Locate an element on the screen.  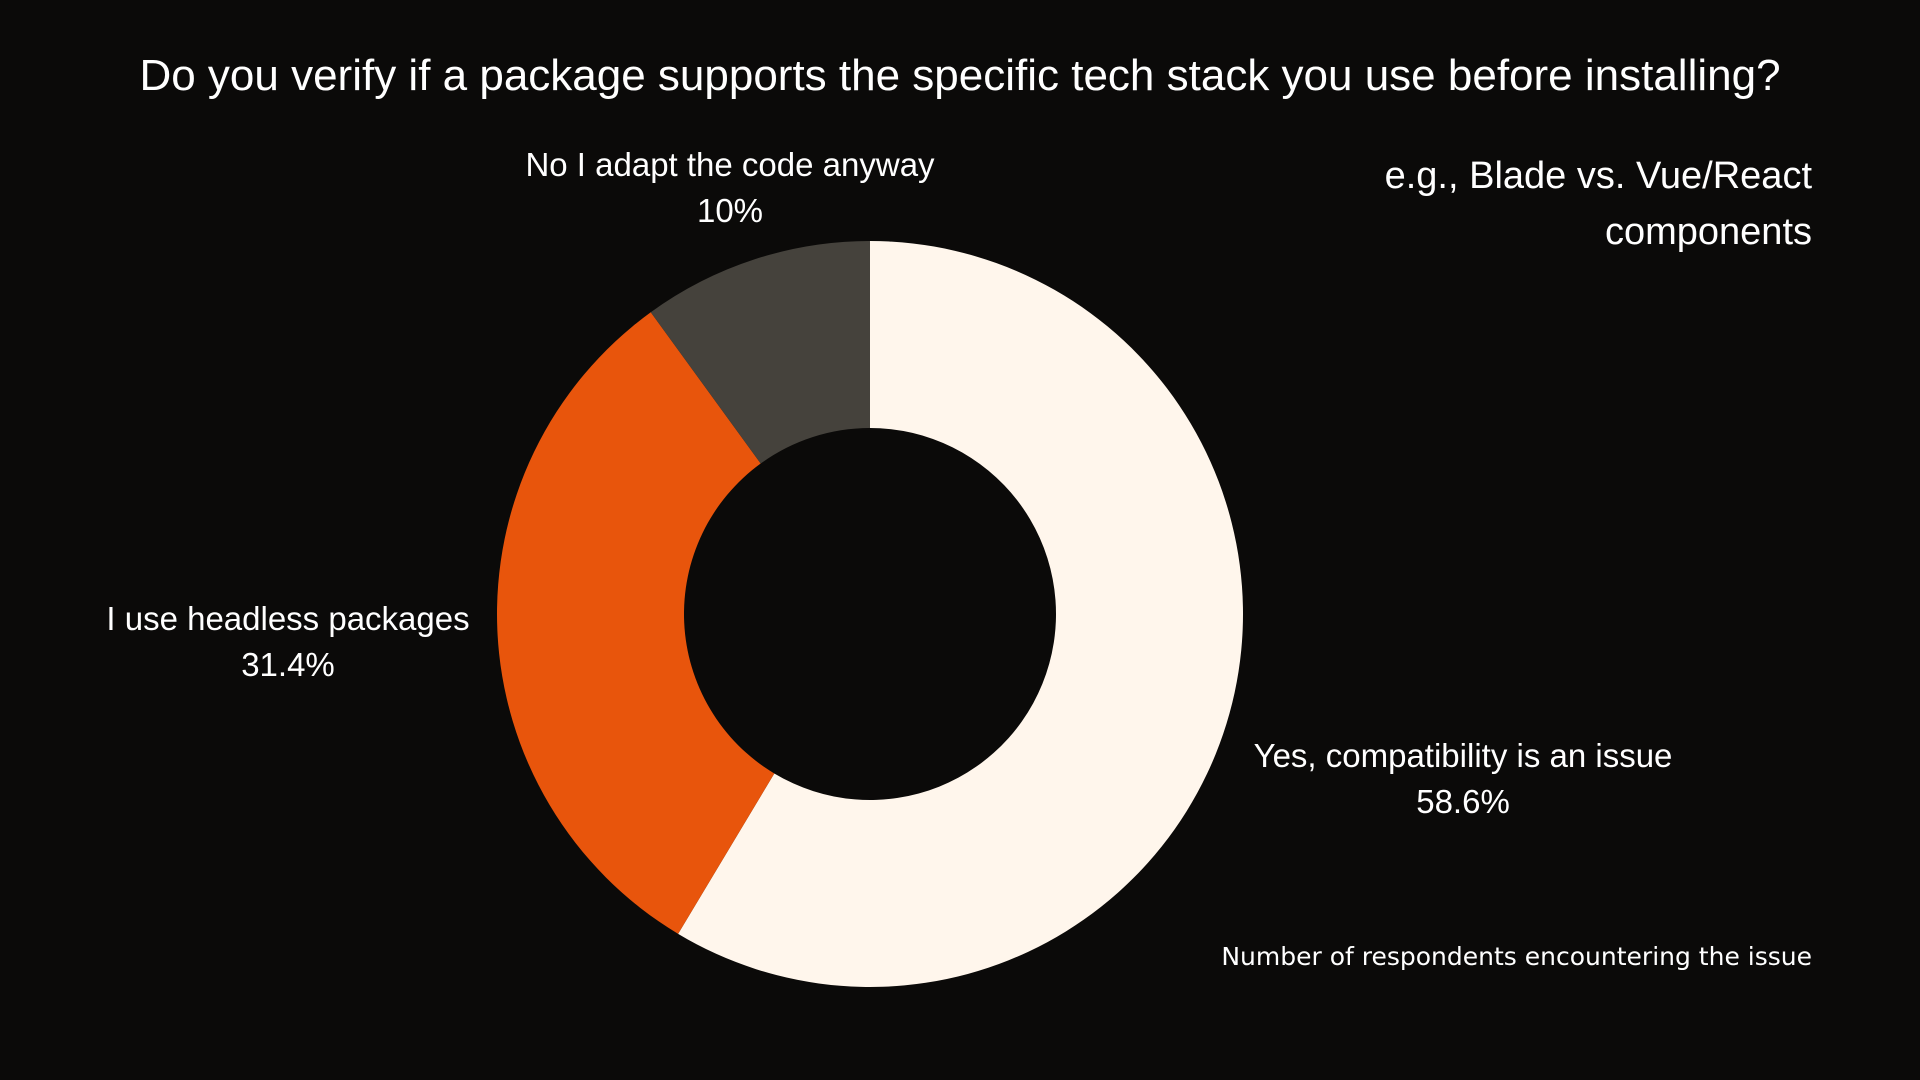
slice-label-value: 31.4% is located at coordinates (288, 664).